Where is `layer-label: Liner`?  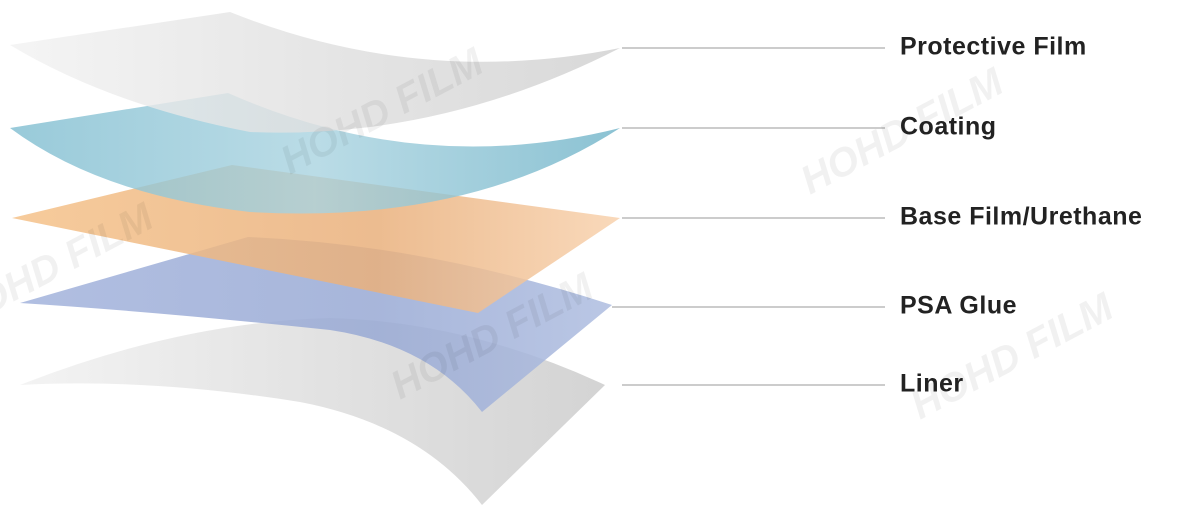 layer-label: Liner is located at coordinates (932, 384).